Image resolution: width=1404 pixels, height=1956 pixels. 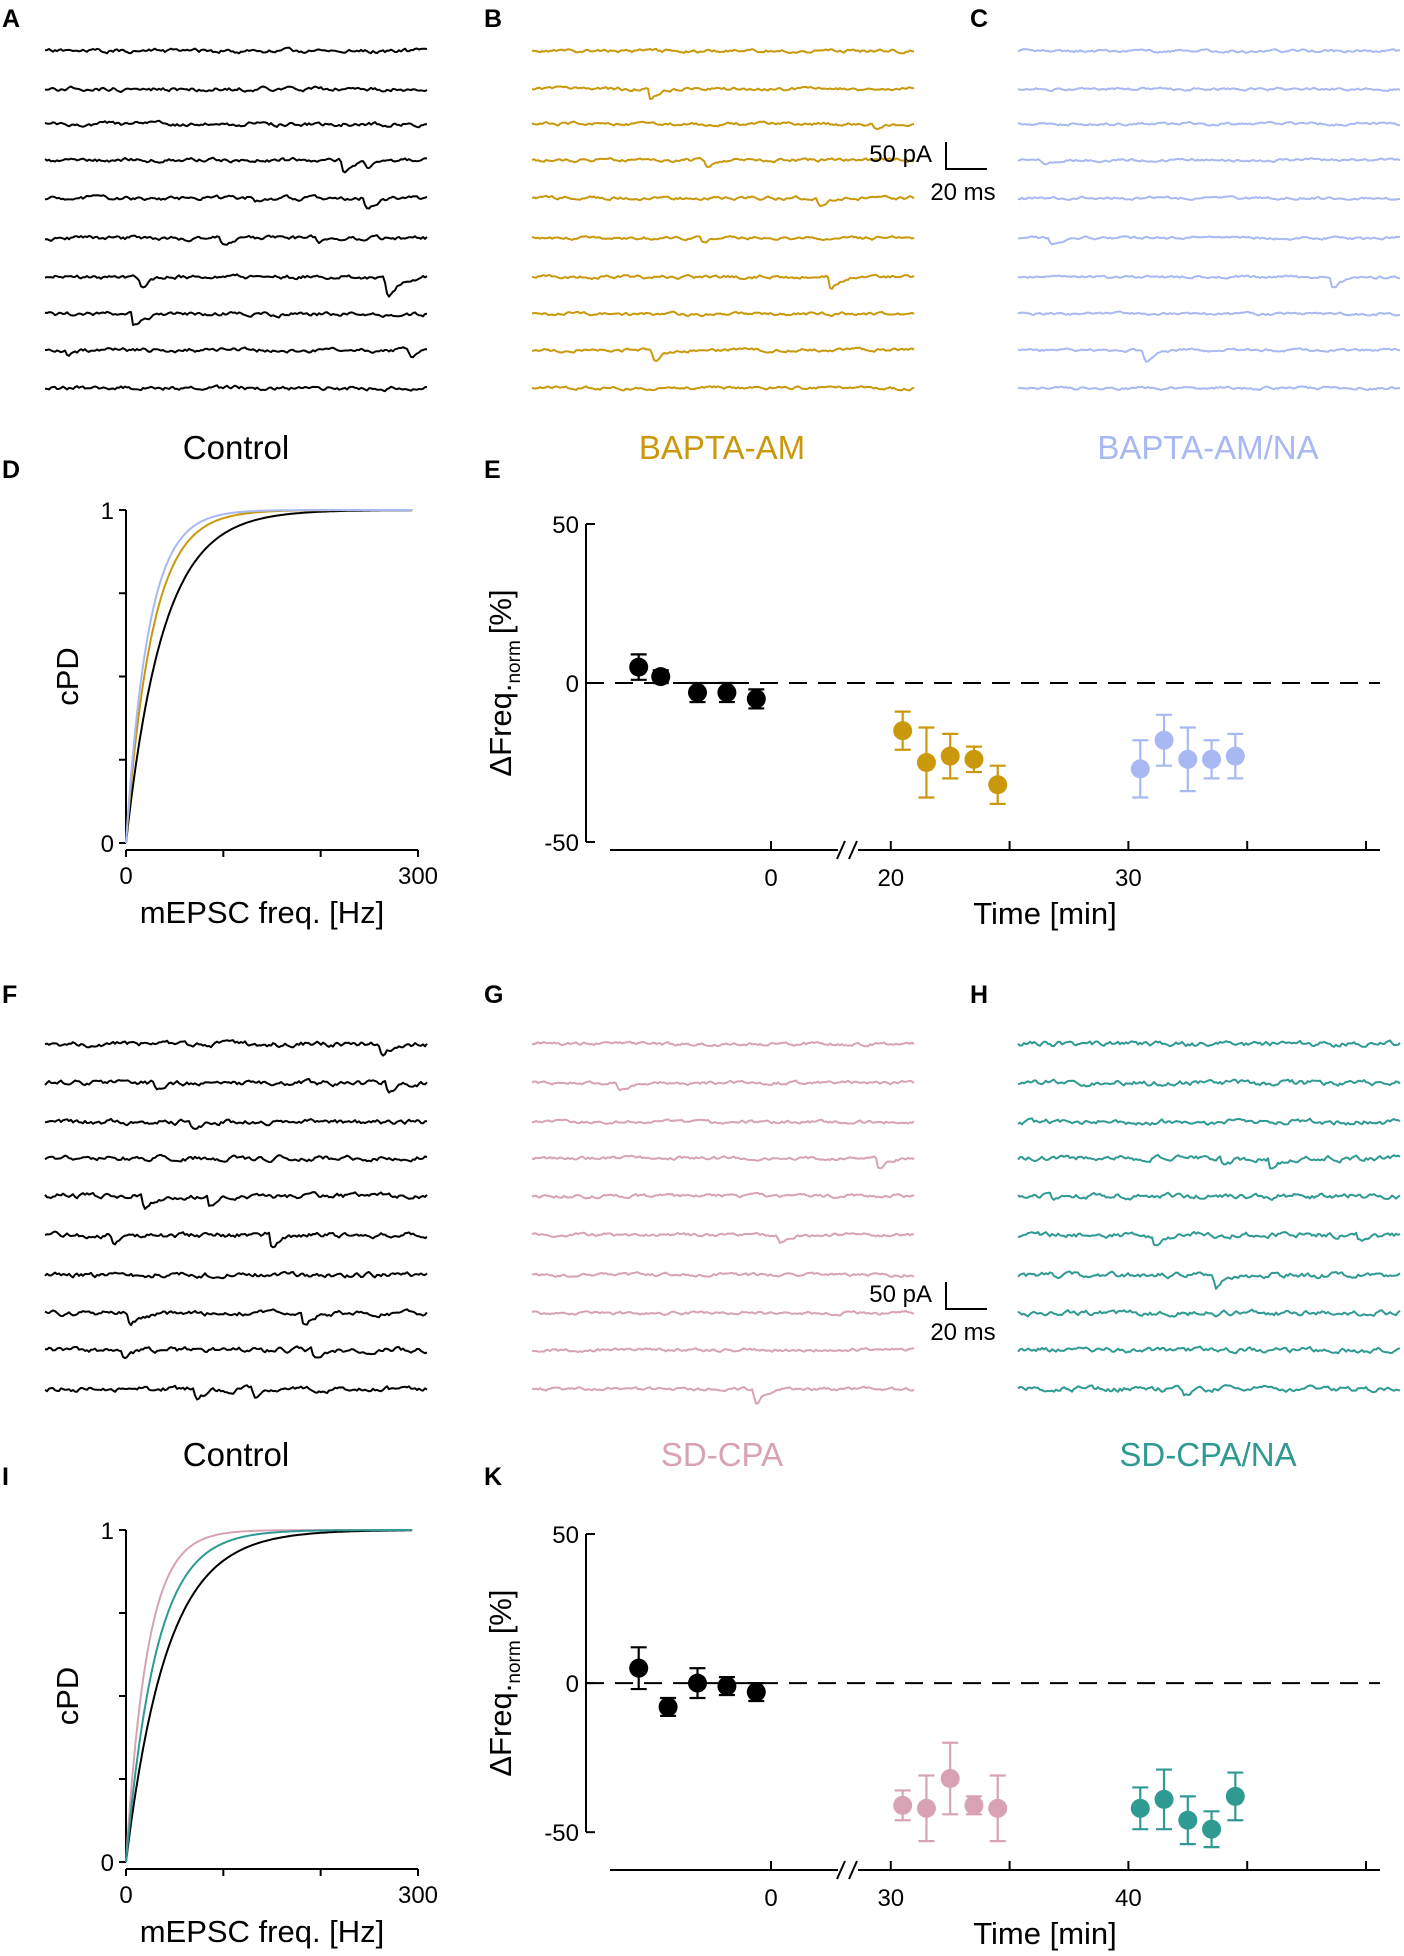 What do you see at coordinates (1209, 220) in the screenshot?
I see `traces-bapta-am-na` at bounding box center [1209, 220].